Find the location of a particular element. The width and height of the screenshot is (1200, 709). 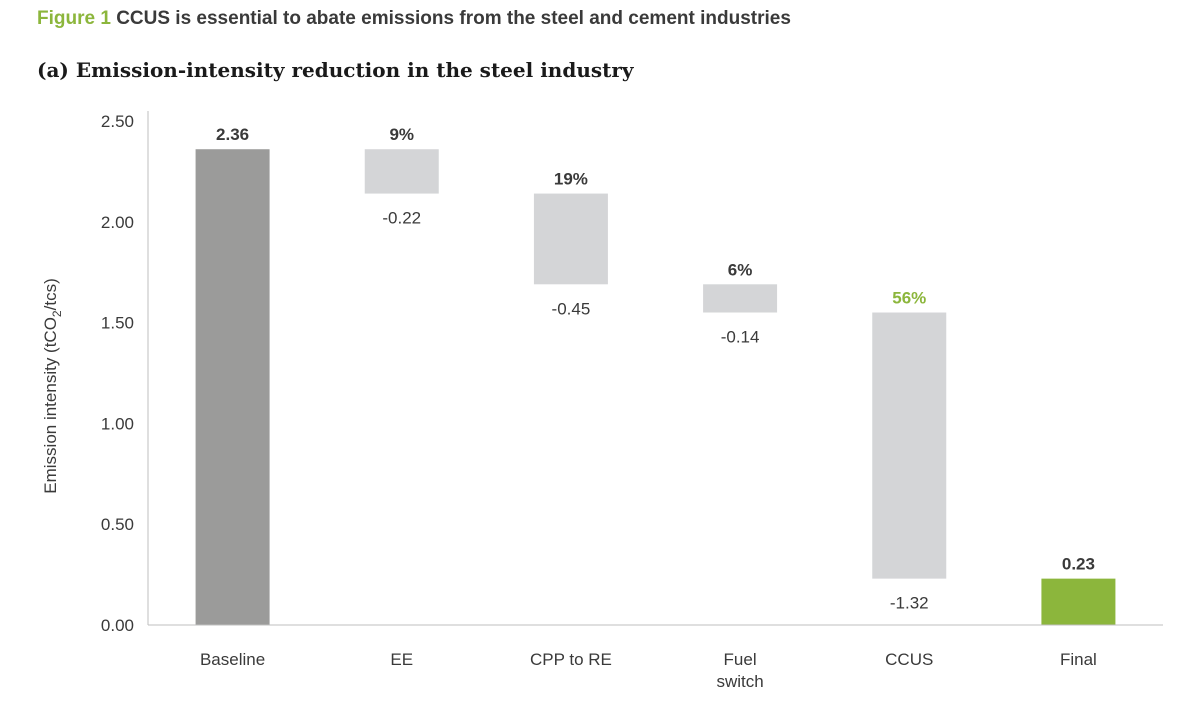

bar-top-label: 0.23 is located at coordinates (1078, 564).